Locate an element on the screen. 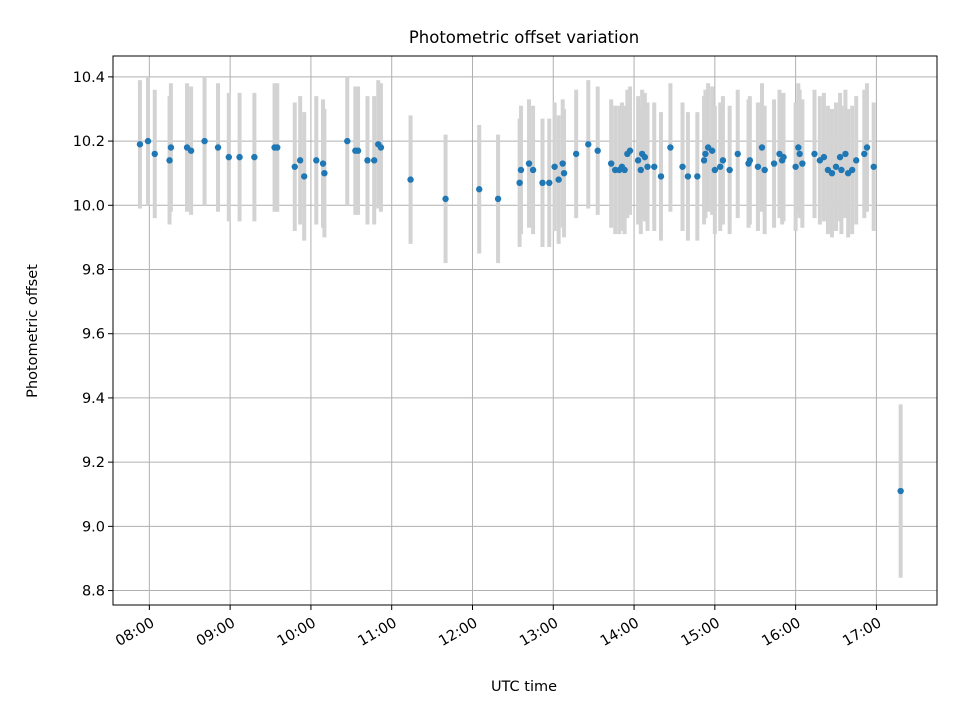 The image size is (960, 720). y-tick-label: 9.4 is located at coordinates (93, 399).